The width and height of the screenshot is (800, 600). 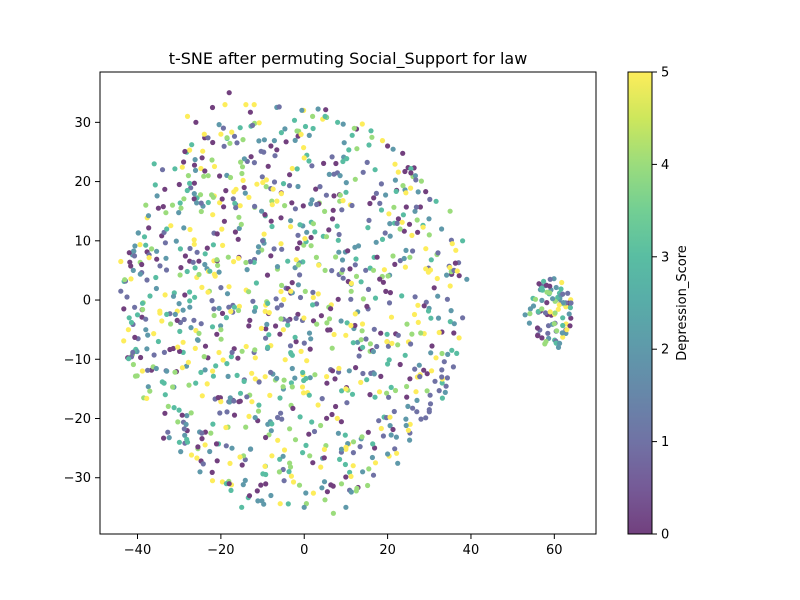 What do you see at coordinates (87, 301) in the screenshot?
I see `y-tick-label: 0` at bounding box center [87, 301].